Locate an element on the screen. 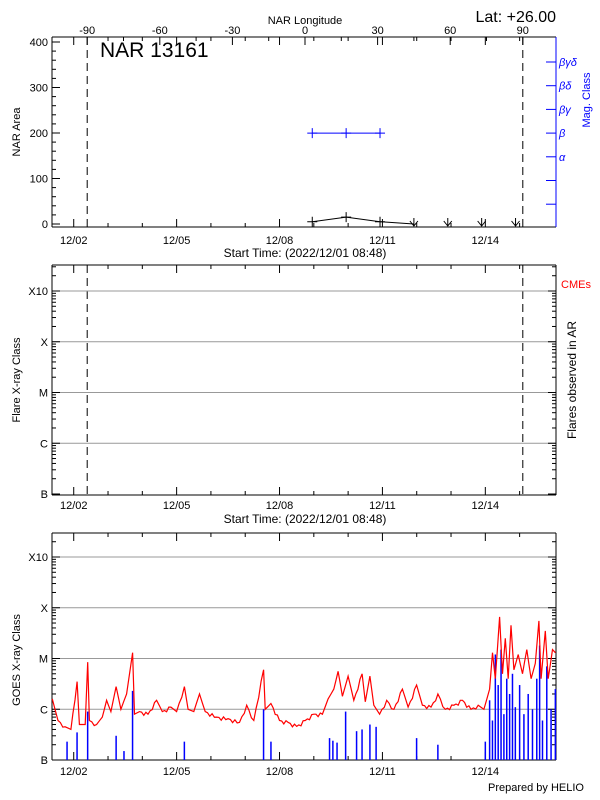  flare-panel-class-label: X is located at coordinates (45, 343).